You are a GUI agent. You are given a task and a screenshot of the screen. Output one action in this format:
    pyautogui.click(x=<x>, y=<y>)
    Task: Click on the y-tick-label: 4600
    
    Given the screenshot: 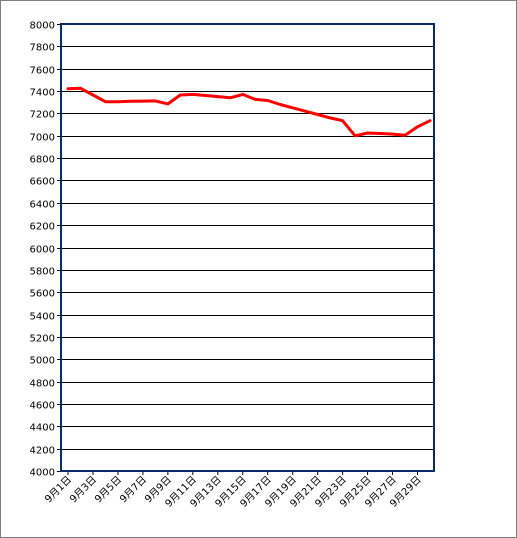 What is the action you would take?
    pyautogui.click(x=42, y=406)
    